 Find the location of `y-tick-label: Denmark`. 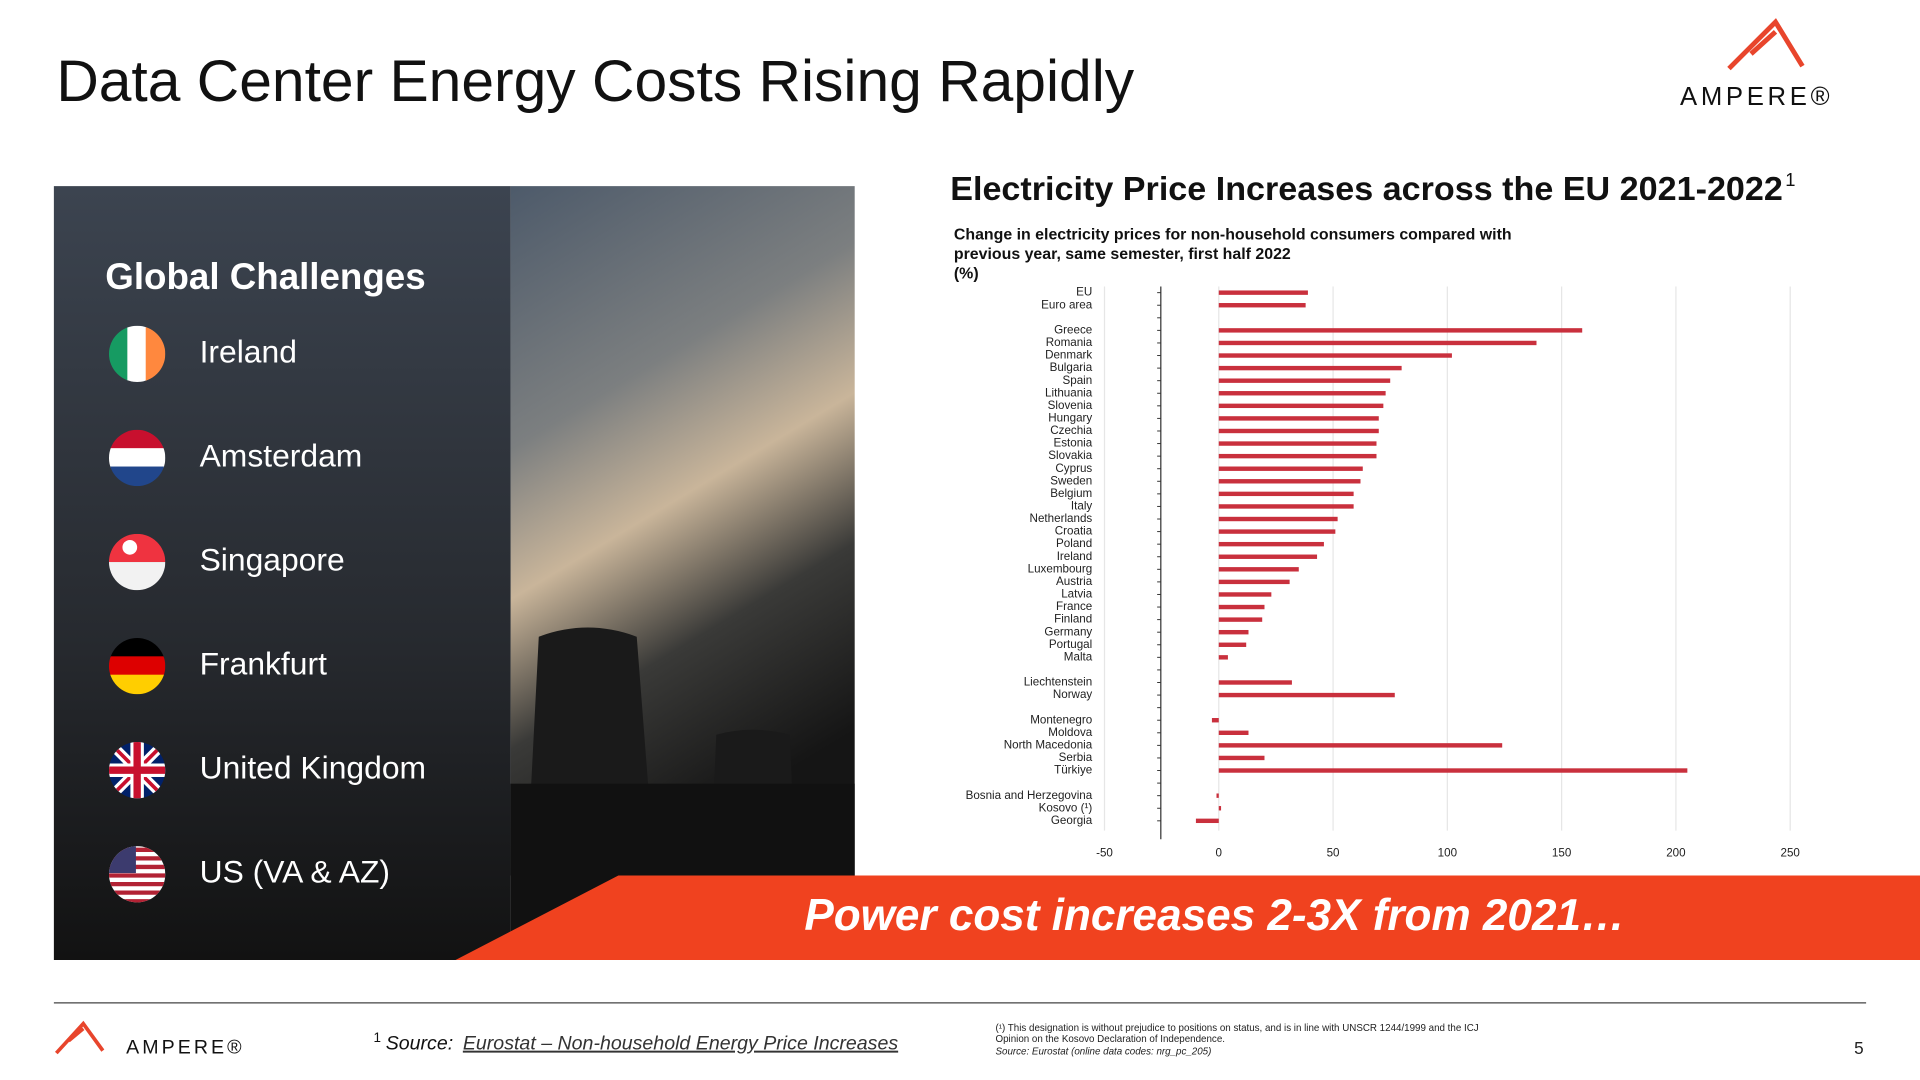

y-tick-label: Denmark is located at coordinates (1068, 355).